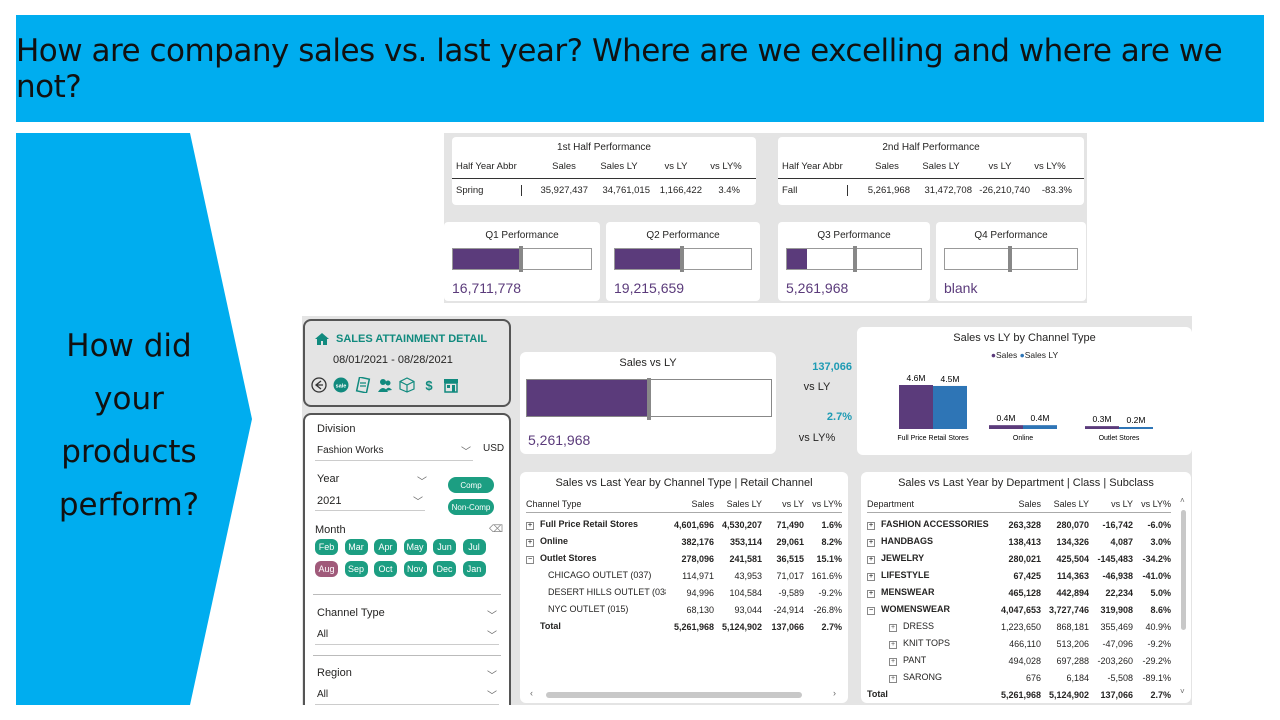  What do you see at coordinates (1156, 575) in the screenshot?
I see `cell: -41.0%` at bounding box center [1156, 575].